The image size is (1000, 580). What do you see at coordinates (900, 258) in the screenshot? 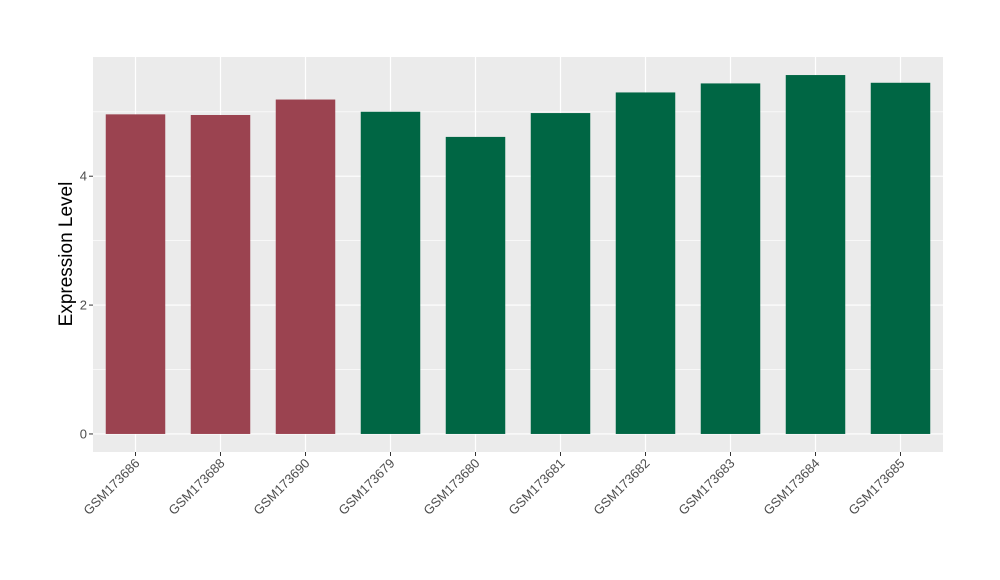
I see `bar-GSM173685` at bounding box center [900, 258].